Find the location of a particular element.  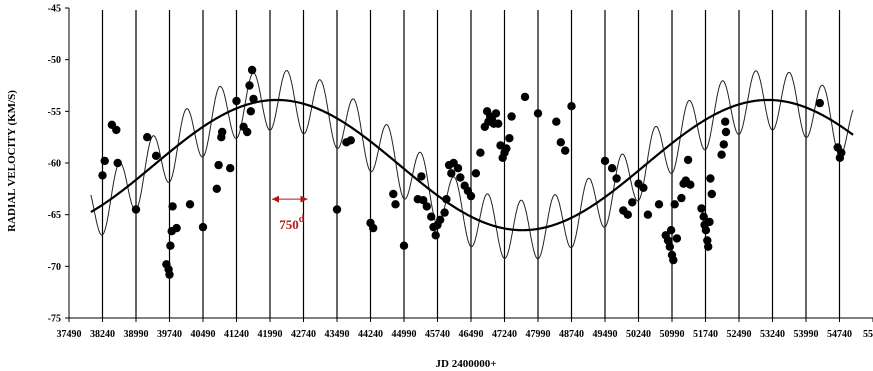

annotation-arrowhead-right is located at coordinates (304, 199).